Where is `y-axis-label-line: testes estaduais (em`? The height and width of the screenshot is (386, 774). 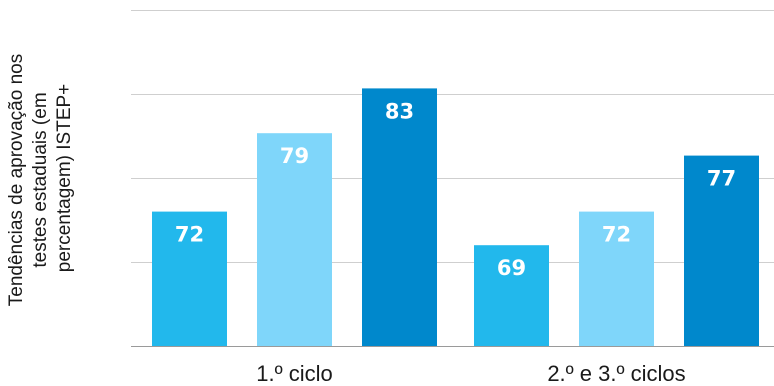
y-axis-label-line: testes estaduais (em is located at coordinates (40, 179).